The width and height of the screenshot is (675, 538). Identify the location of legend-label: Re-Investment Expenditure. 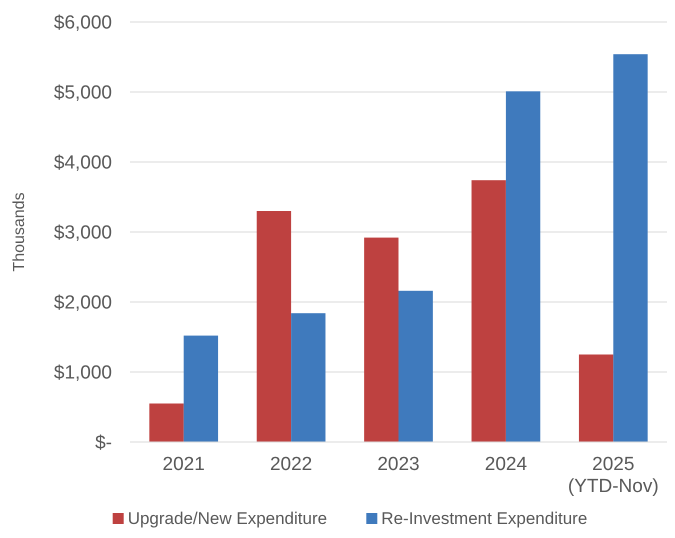
(484, 518).